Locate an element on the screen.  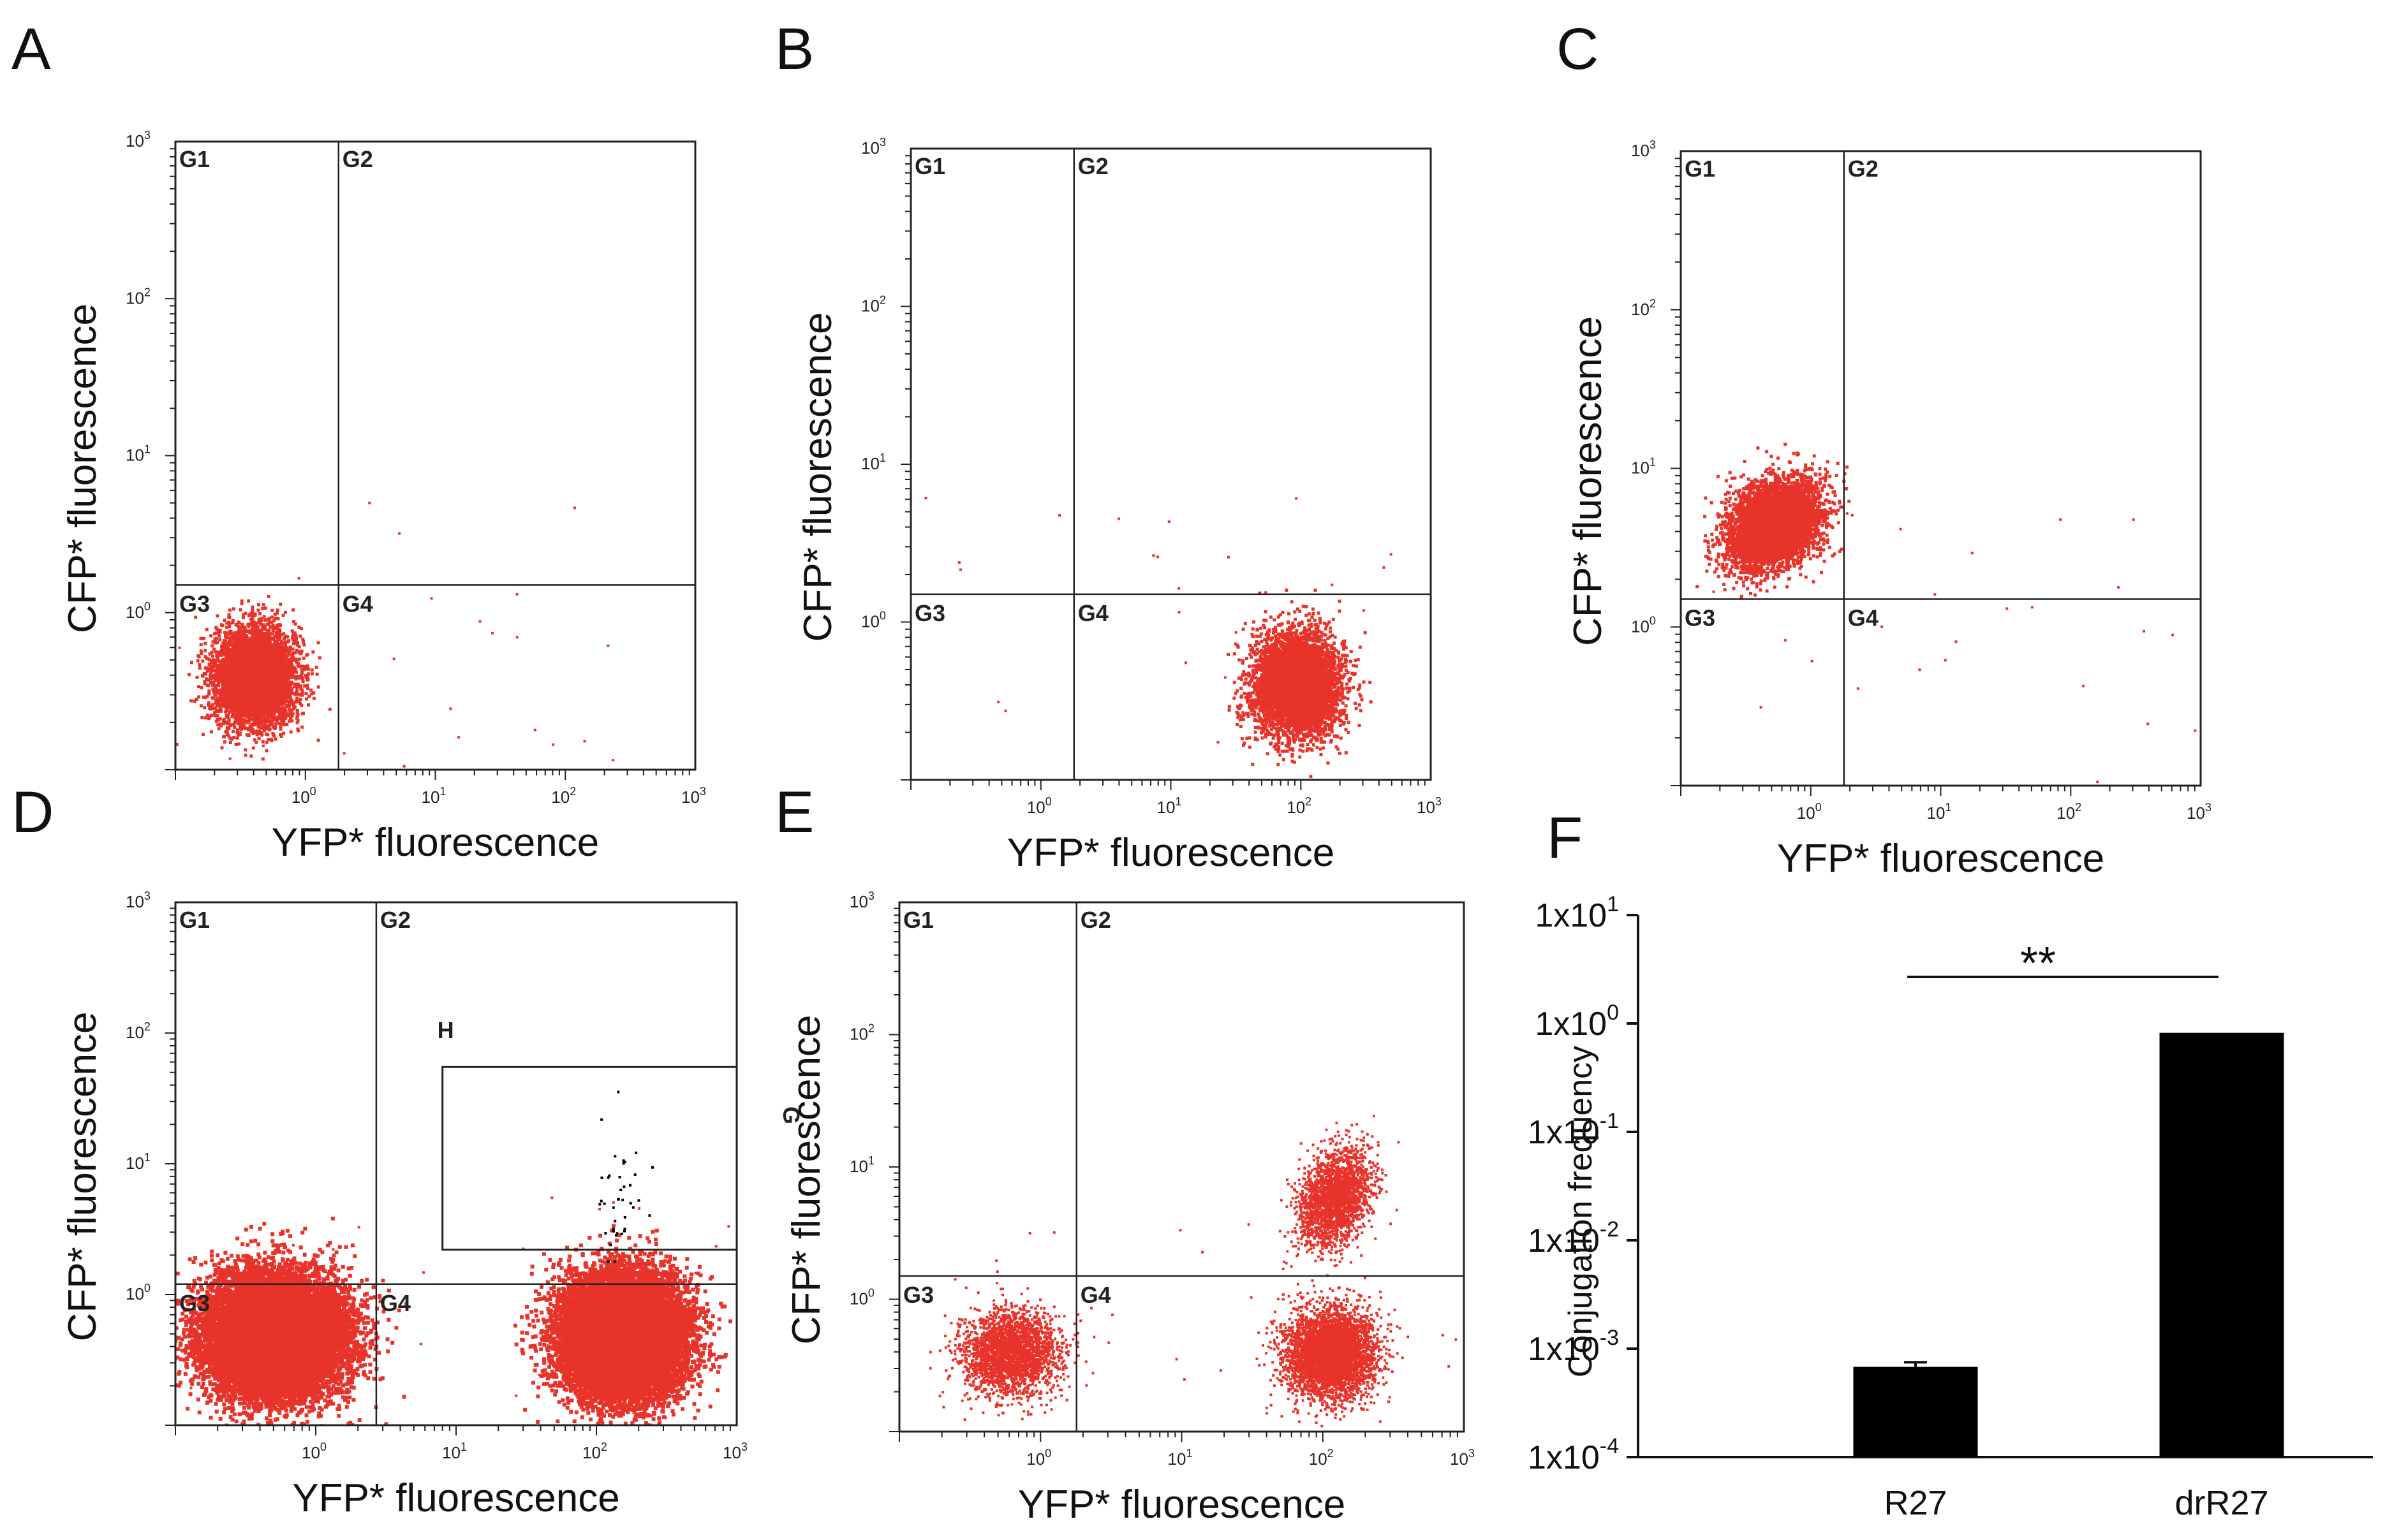
y-tick-label: 1x10⁻¹ is located at coordinates (1573, 1130).